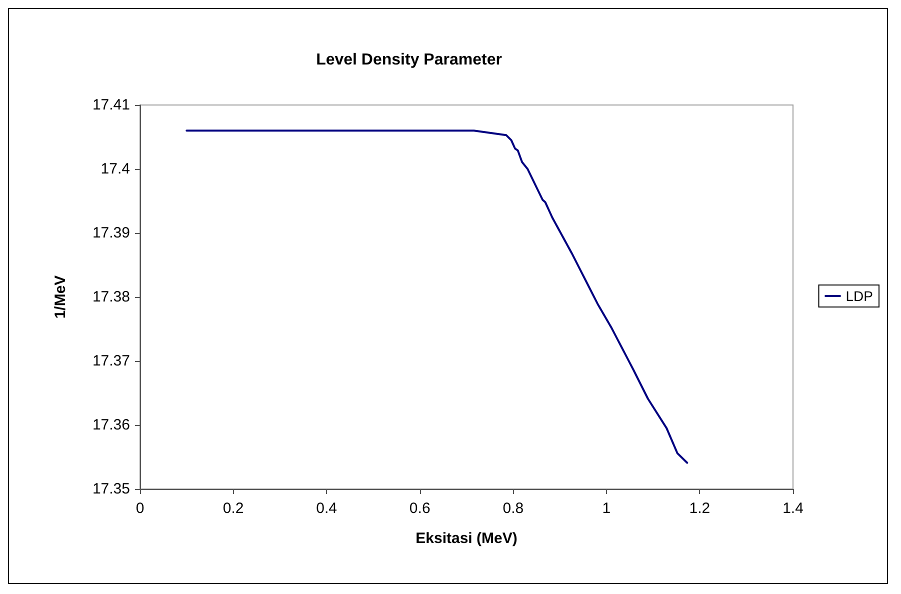 The height and width of the screenshot is (594, 901). I want to click on x-tick-label: 0.4, so click(326, 508).